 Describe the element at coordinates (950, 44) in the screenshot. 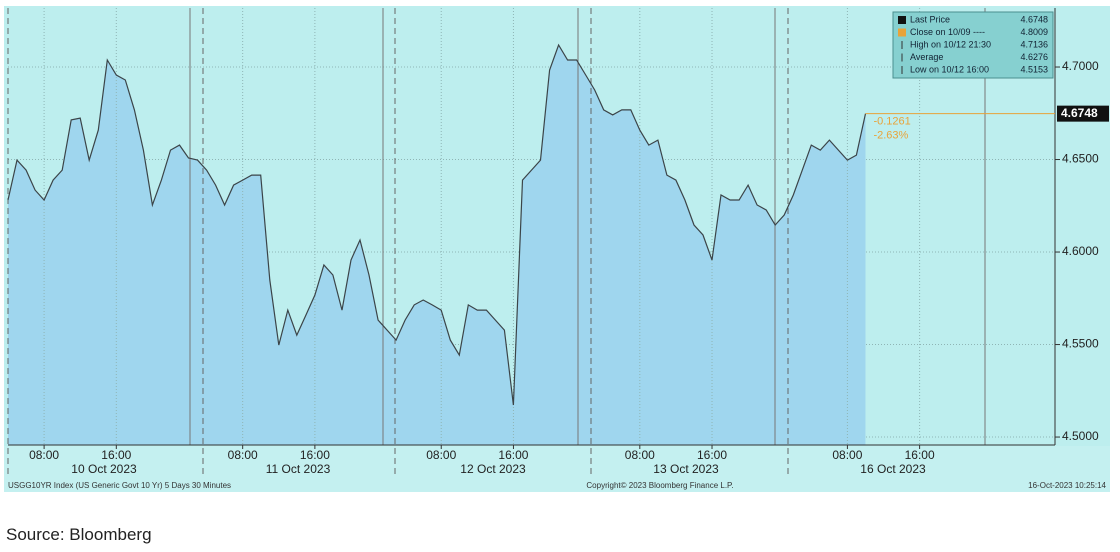

I see `legend-label: High on 10/12 21:30` at that location.